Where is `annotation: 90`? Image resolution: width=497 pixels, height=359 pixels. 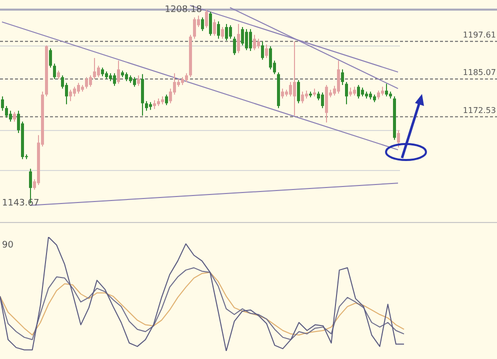 annotation: 90 is located at coordinates (8, 245).